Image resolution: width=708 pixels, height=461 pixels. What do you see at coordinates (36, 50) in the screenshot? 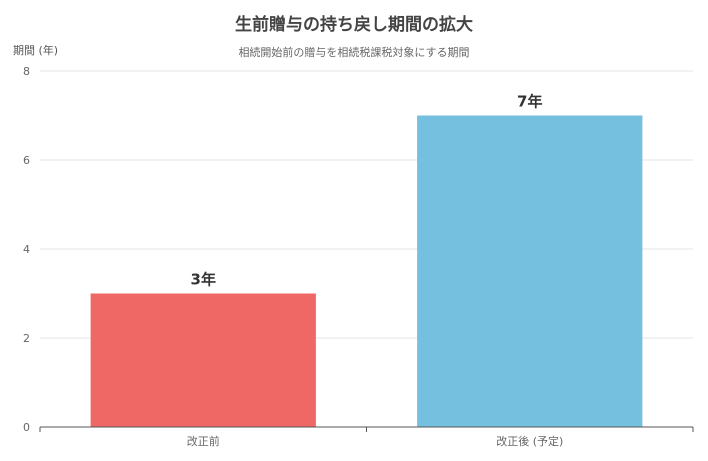
I see `y-axis-label: 期間 (年)` at bounding box center [36, 50].